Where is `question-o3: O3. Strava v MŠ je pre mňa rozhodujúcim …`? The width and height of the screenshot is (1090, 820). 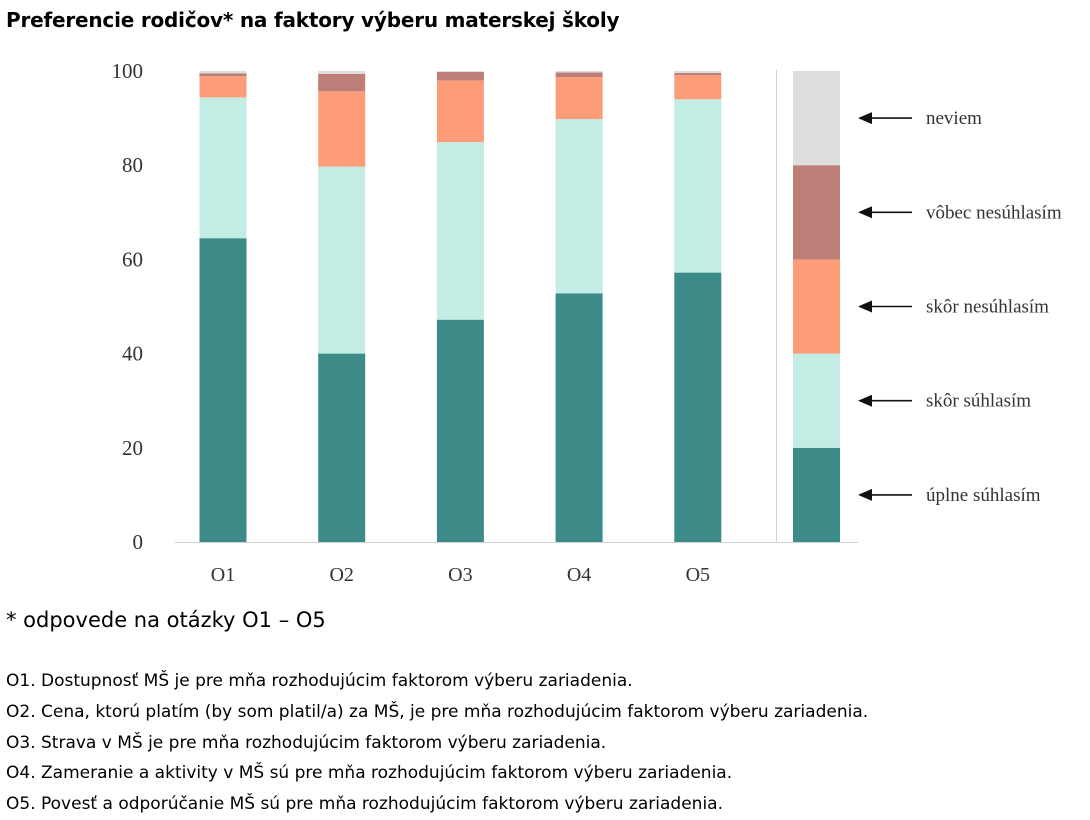
question-o3: O3. Strava v MŠ je pre mňa rozhodujúcim … is located at coordinates (306, 742).